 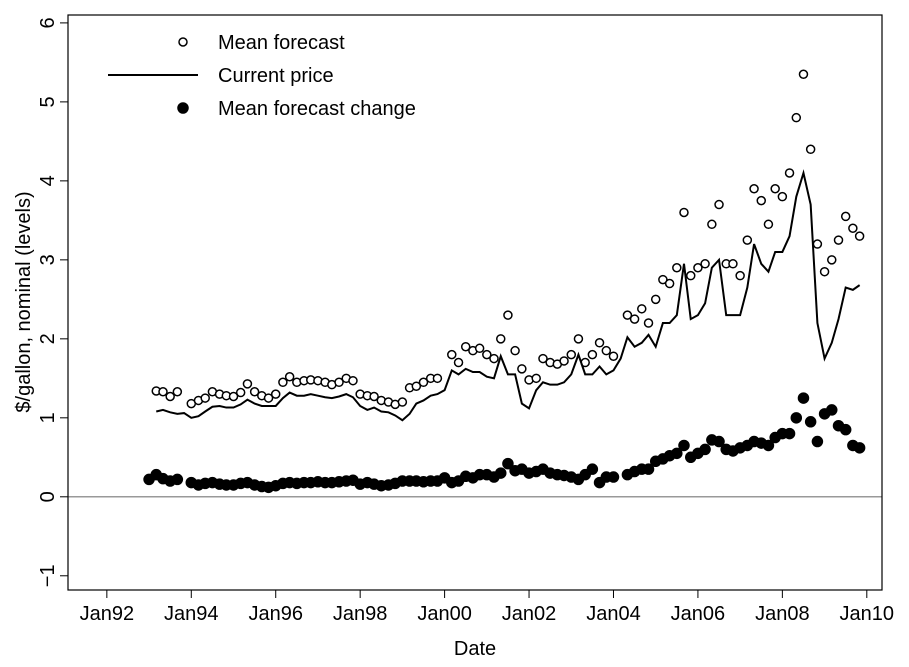 What do you see at coordinates (107, 614) in the screenshot?
I see `x-tick-label: Jan92` at bounding box center [107, 614].